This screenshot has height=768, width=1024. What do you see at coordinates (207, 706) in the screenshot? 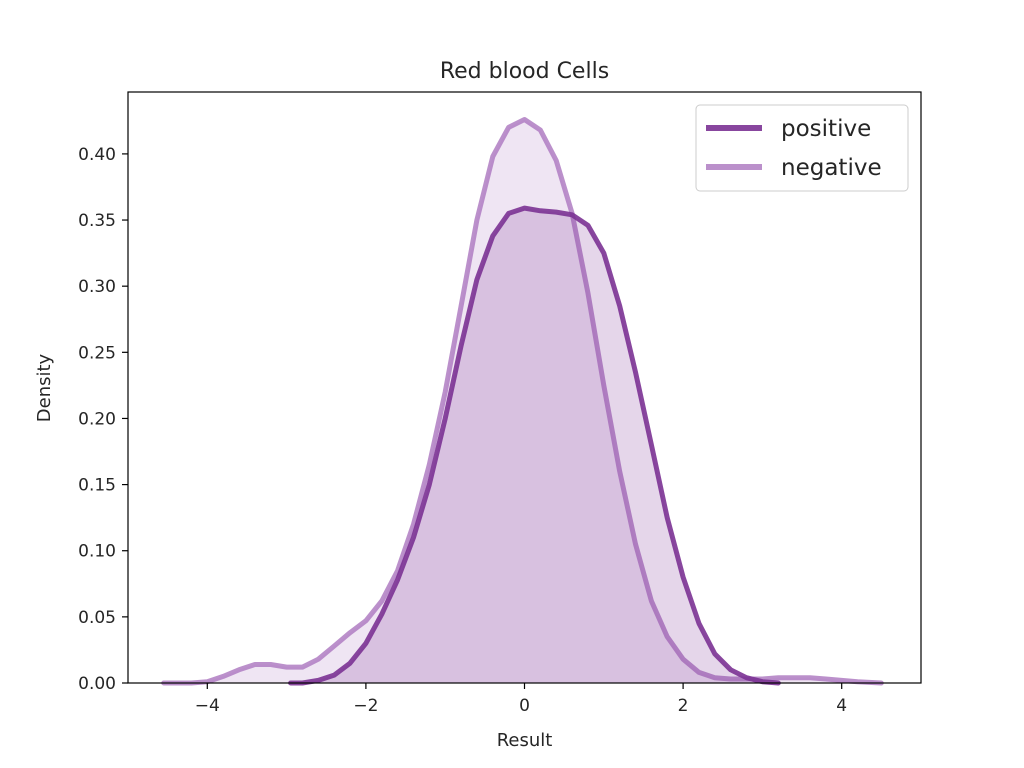
I see `x-tick-label: −4` at bounding box center [207, 706].